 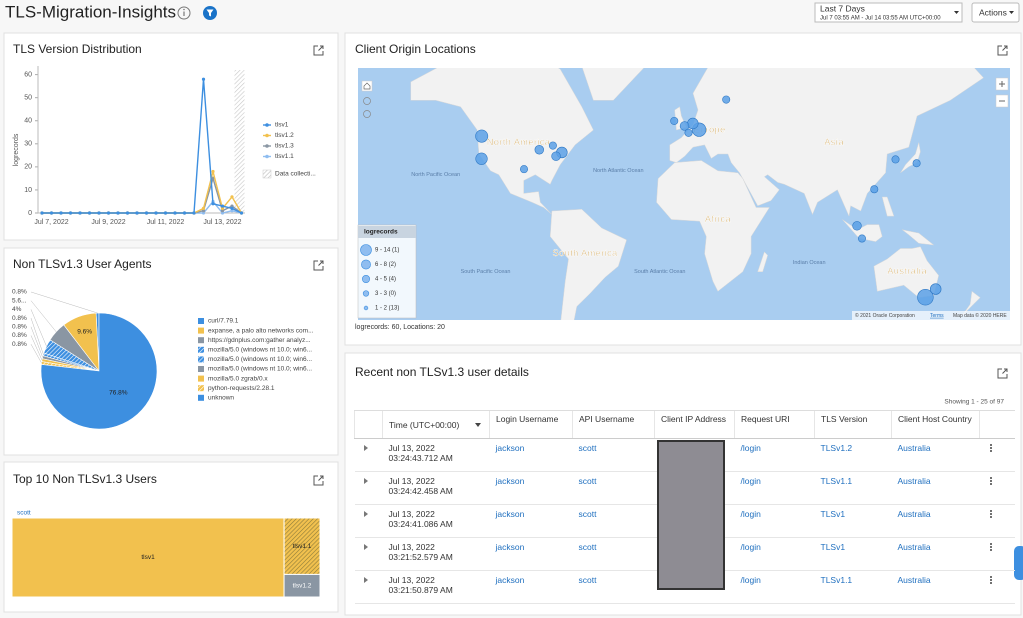 I want to click on side-handle, so click(x=1018, y=563).